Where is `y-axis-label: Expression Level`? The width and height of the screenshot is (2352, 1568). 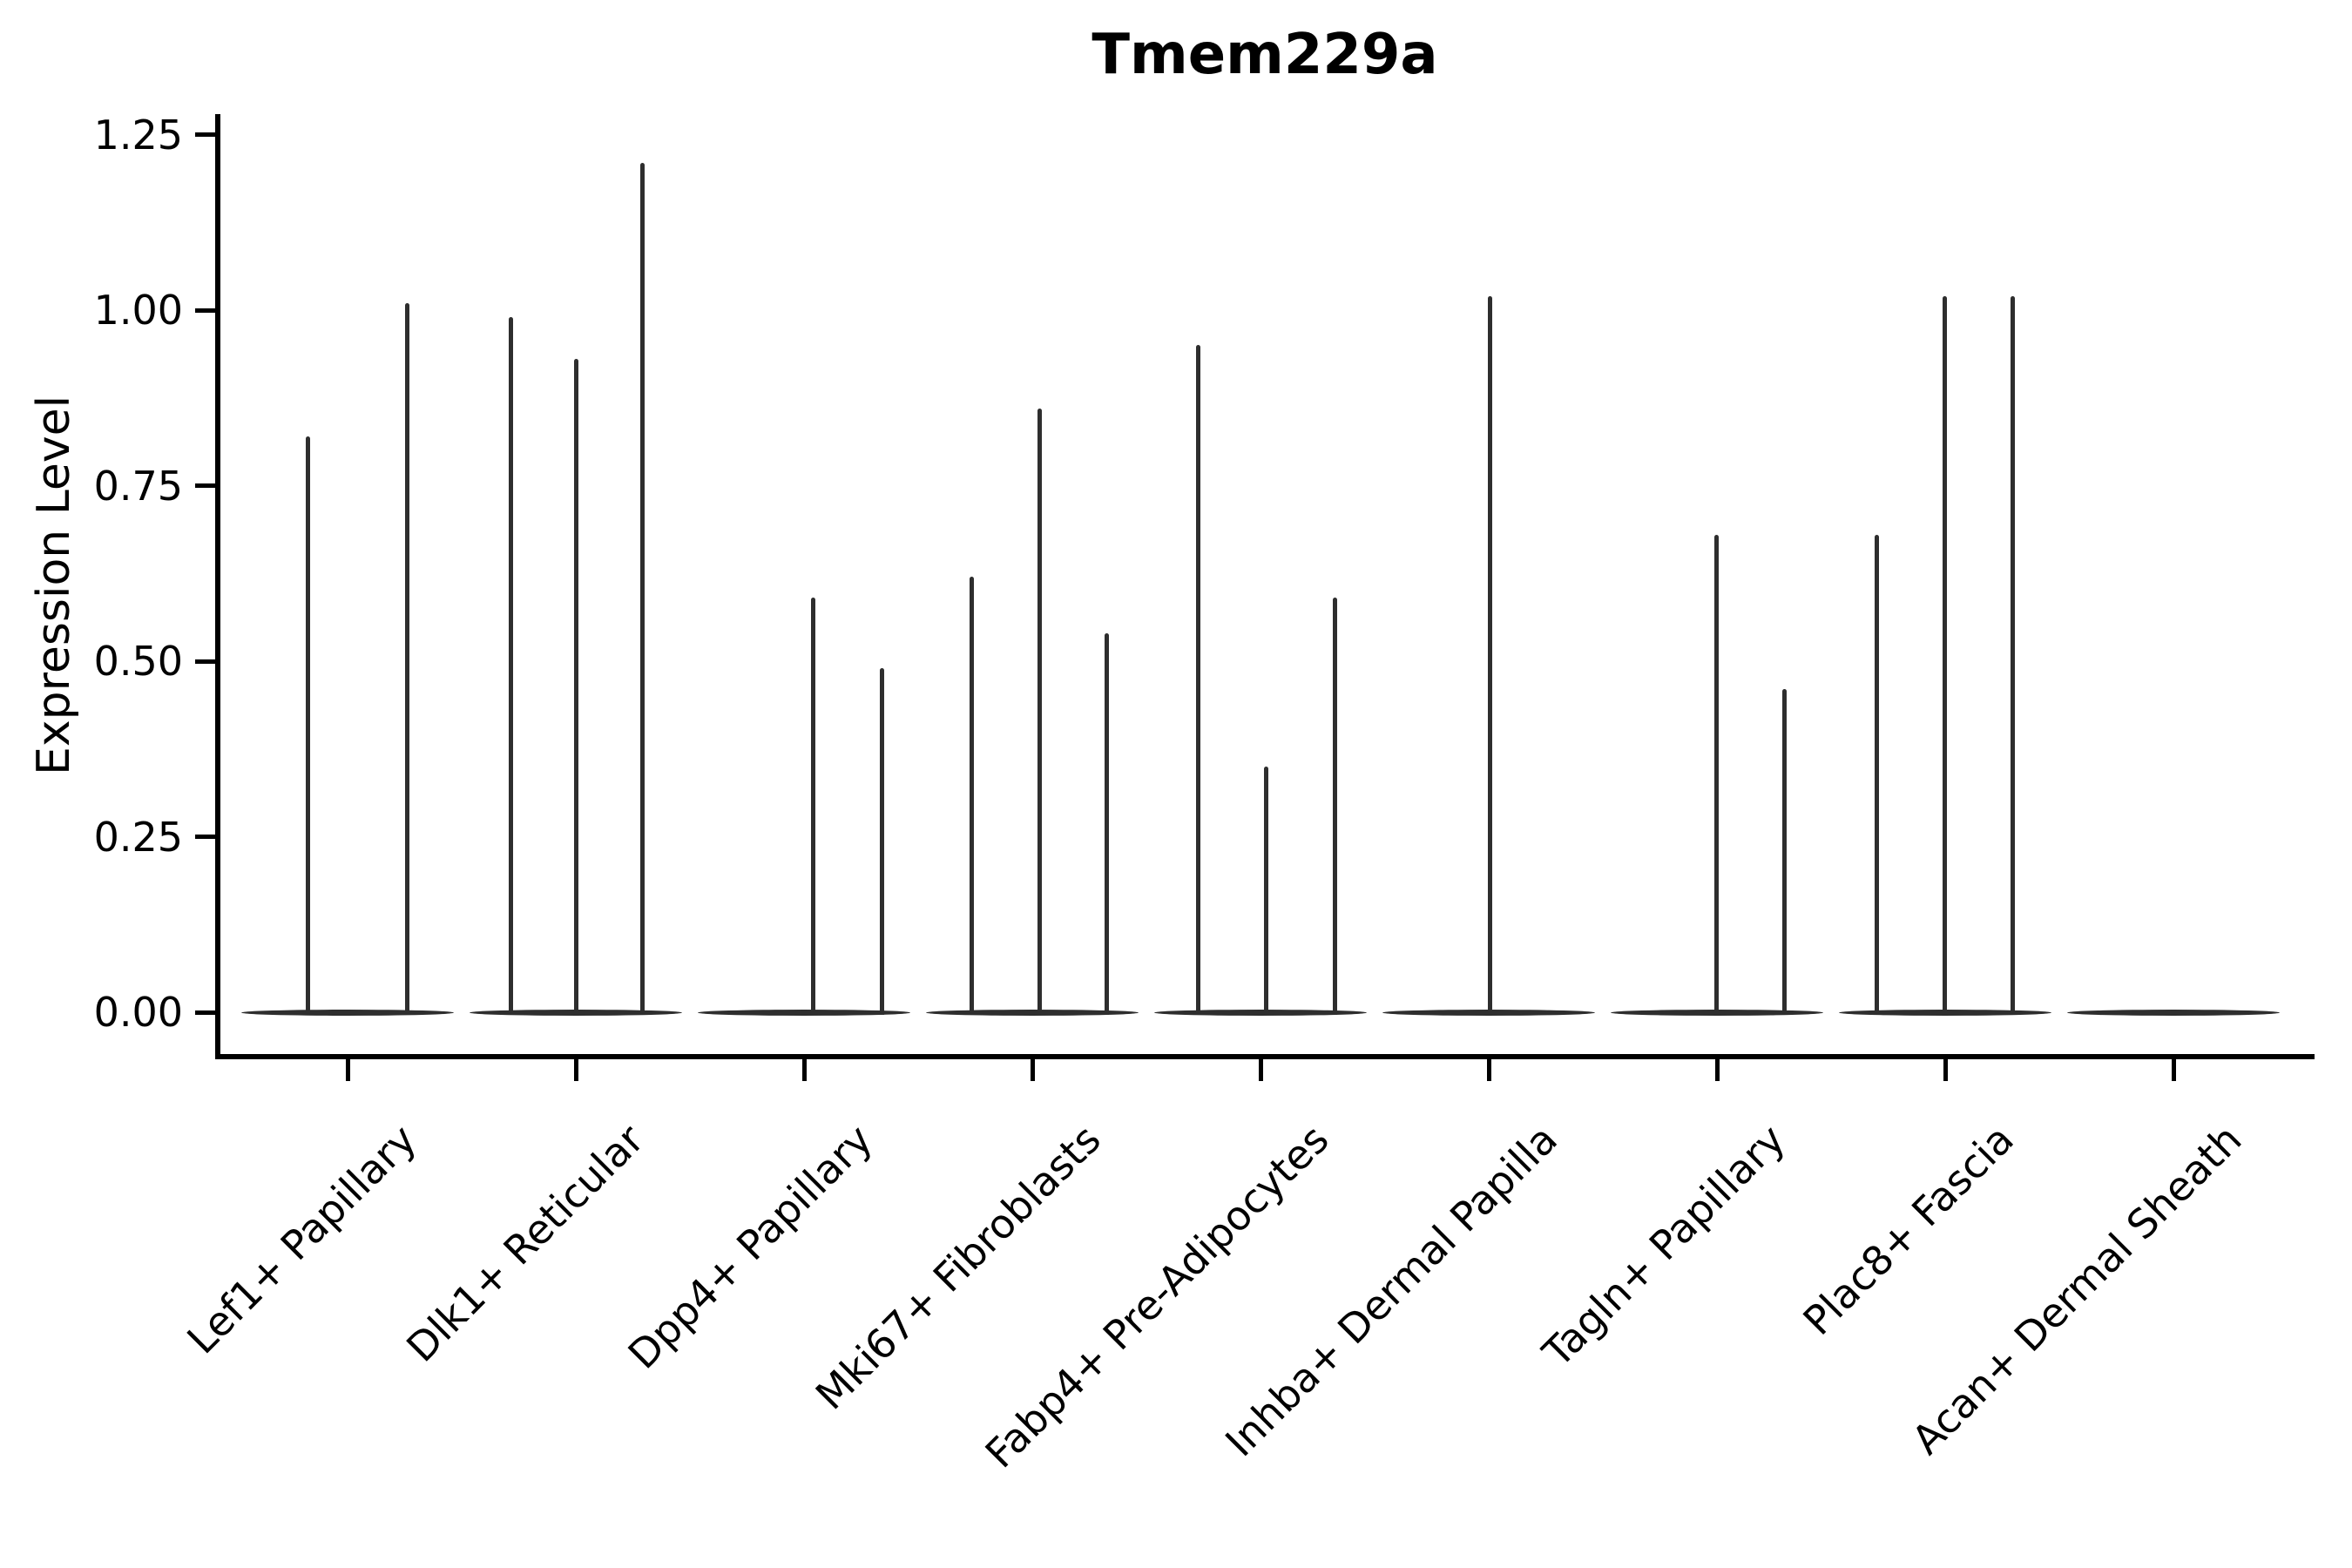 y-axis-label: Expression Level is located at coordinates (54, 585).